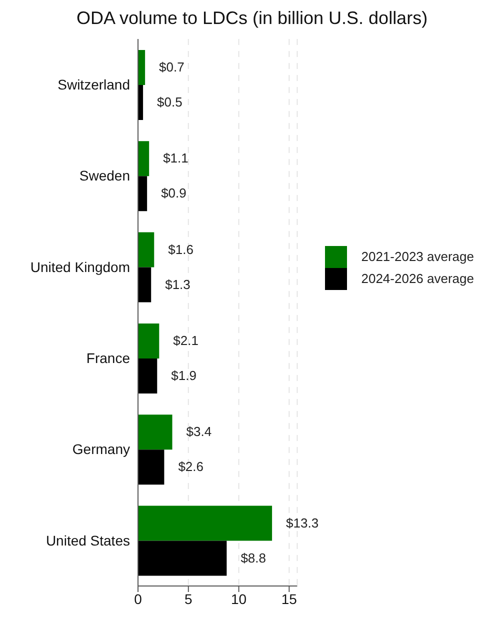 This screenshot has height=638, width=504. I want to click on data-label: $0.5, so click(169, 102).